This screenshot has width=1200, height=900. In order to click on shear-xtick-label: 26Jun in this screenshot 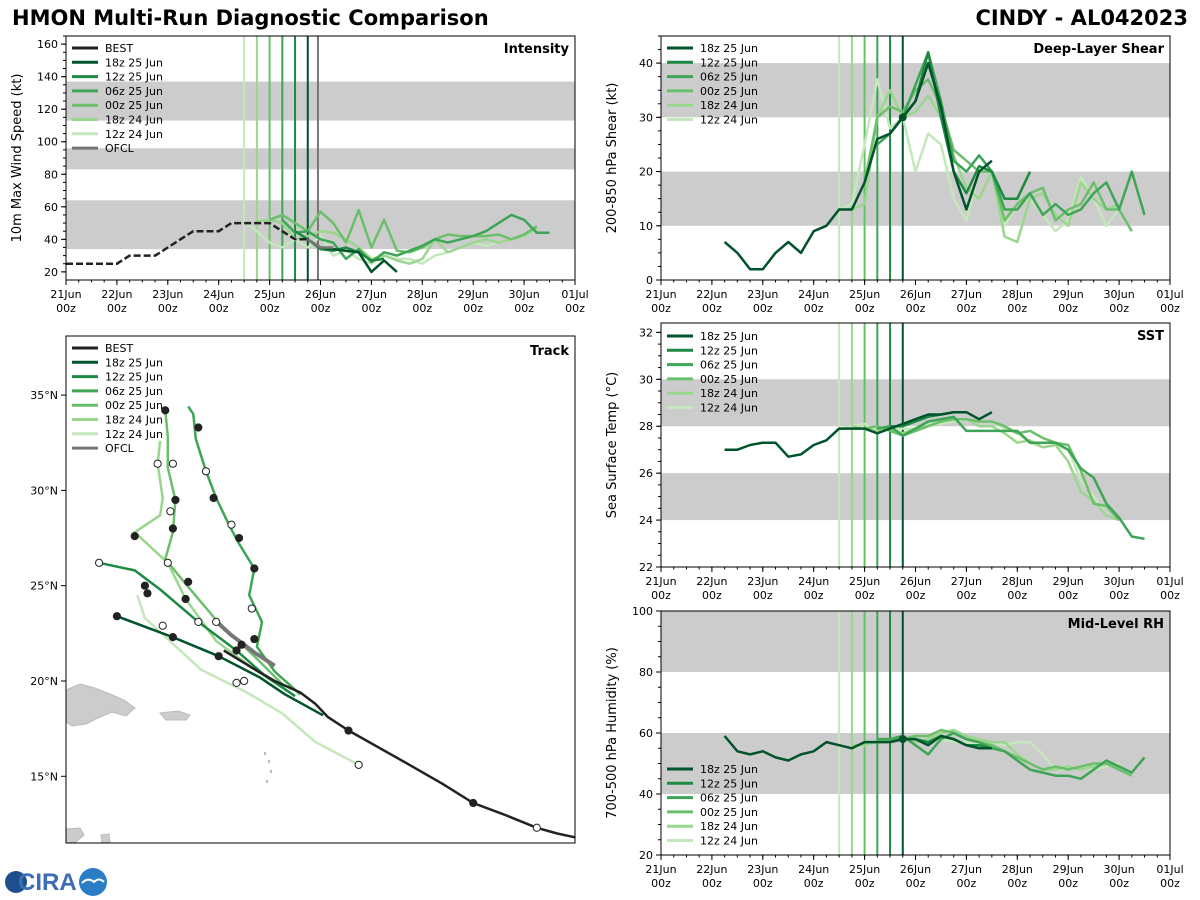, I will do `click(915, 294)`.